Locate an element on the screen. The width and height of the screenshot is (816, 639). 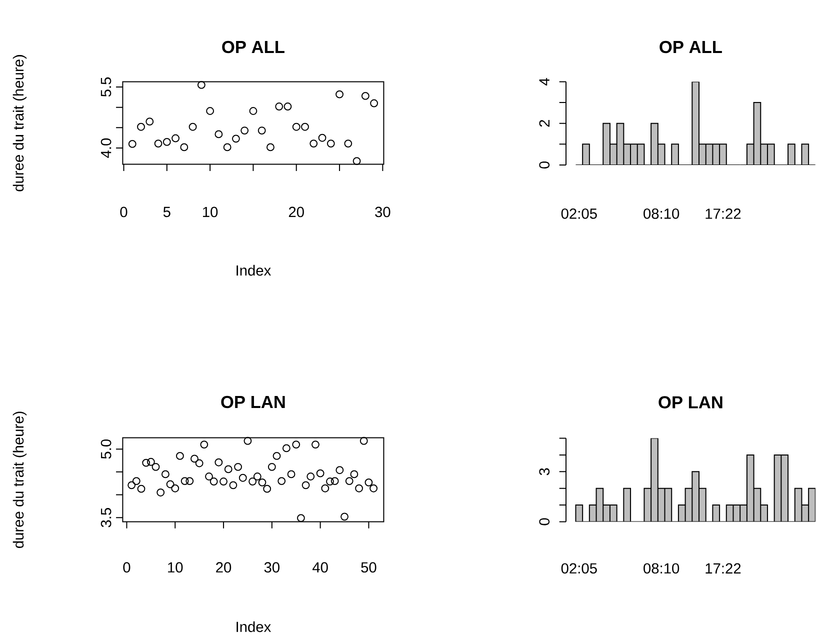
x-tick-label: 40 is located at coordinates (320, 567).